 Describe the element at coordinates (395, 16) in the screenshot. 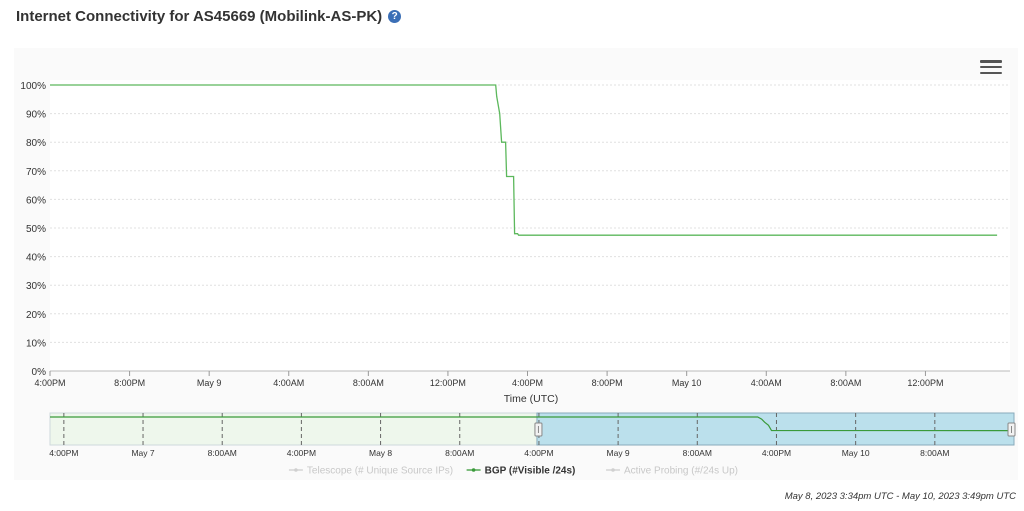

I see `question-circle-icon: ?` at that location.